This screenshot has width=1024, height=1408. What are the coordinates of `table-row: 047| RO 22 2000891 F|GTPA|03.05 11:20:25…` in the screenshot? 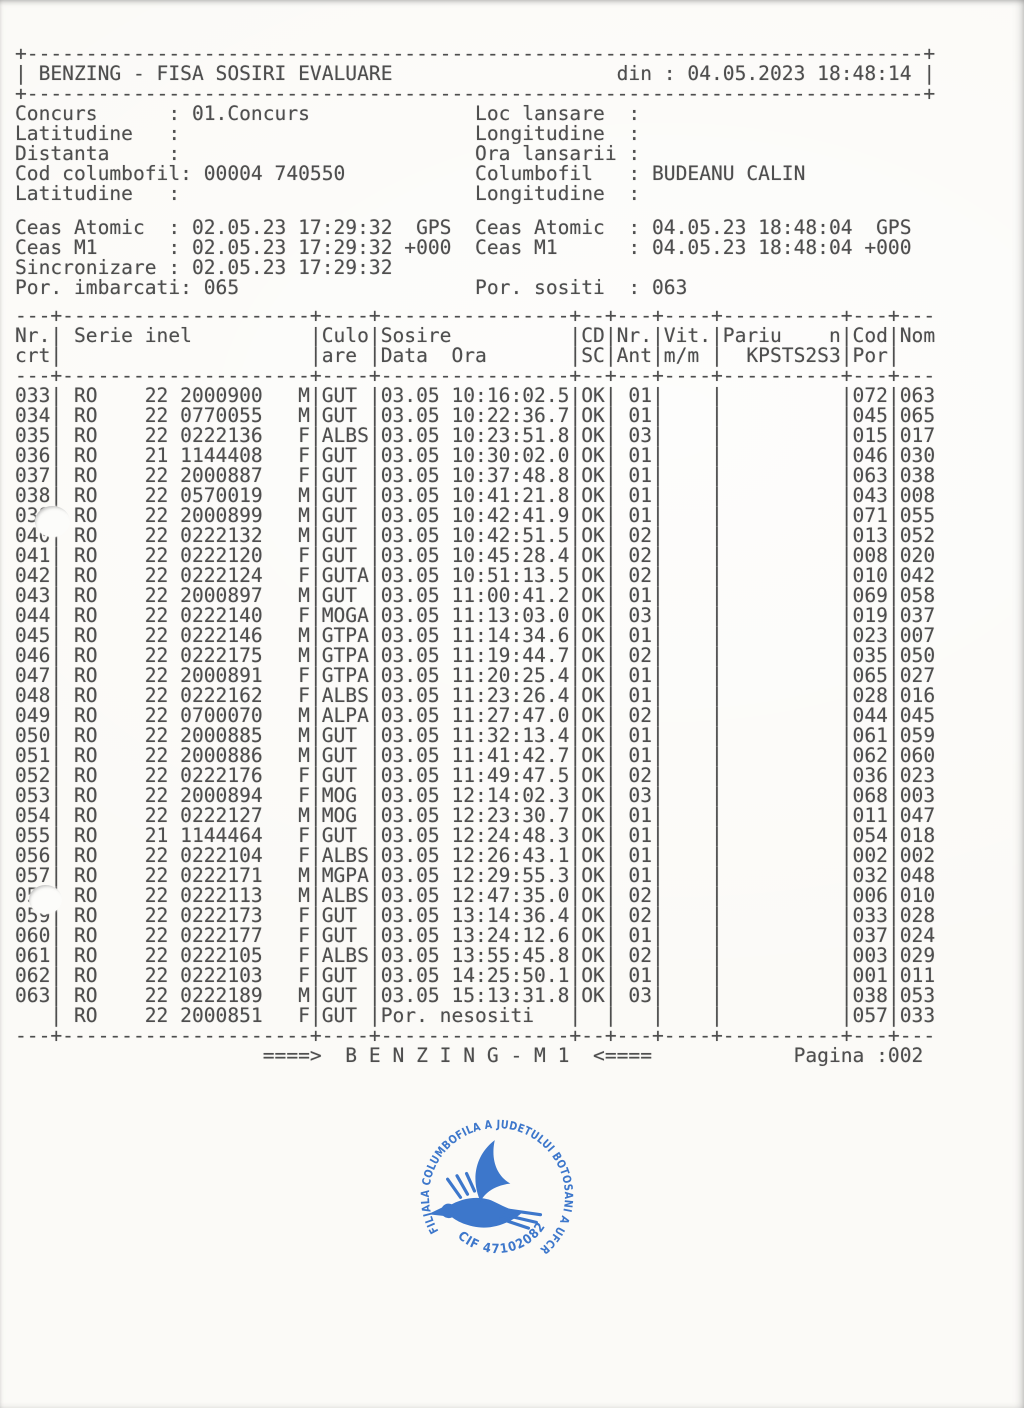 It's located at (475, 675).